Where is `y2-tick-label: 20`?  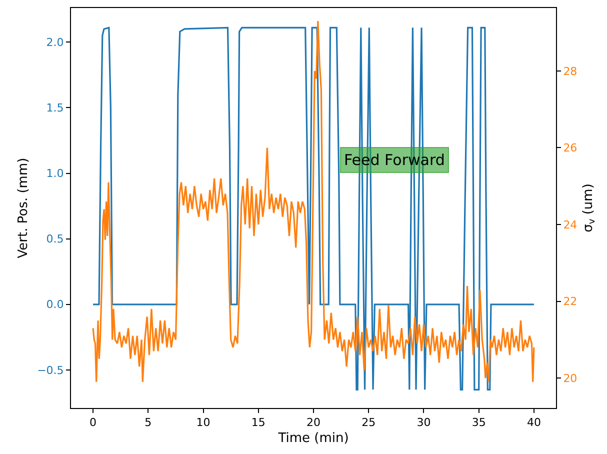 y2-tick-label: 20 is located at coordinates (570, 378).